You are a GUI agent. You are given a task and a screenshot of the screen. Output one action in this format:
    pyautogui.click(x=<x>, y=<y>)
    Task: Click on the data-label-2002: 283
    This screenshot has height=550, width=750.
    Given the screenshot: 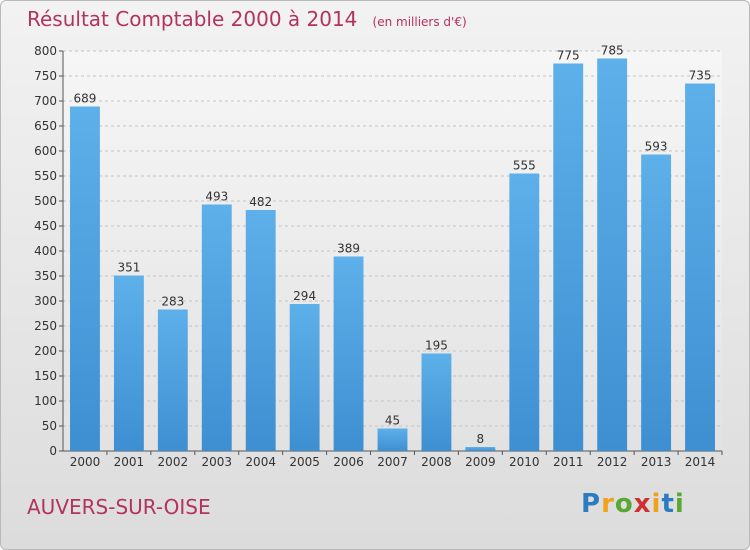 What is the action you would take?
    pyautogui.click(x=172, y=302)
    